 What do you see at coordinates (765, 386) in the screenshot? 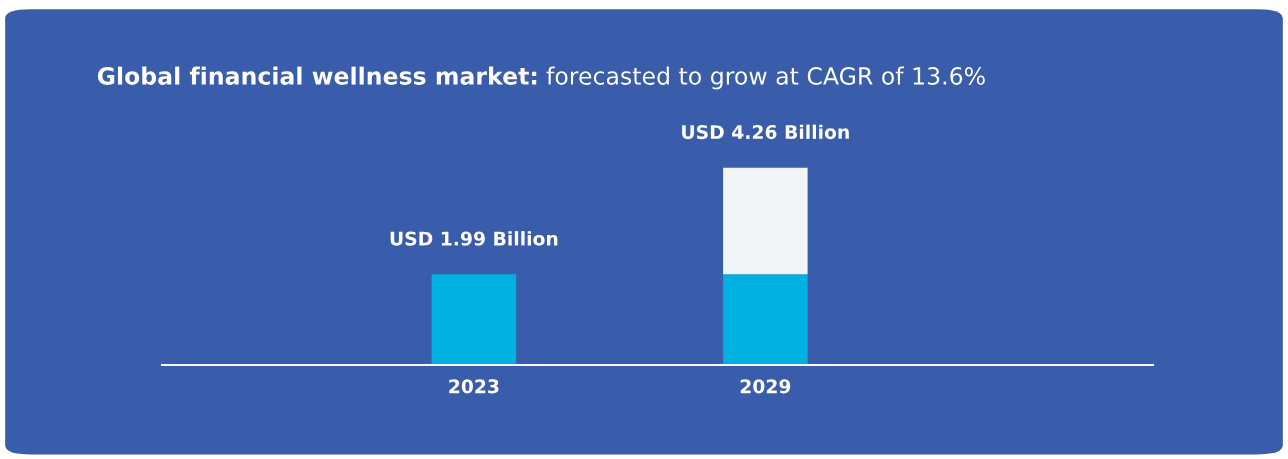
I see `x-tick-label: 2029` at bounding box center [765, 386].